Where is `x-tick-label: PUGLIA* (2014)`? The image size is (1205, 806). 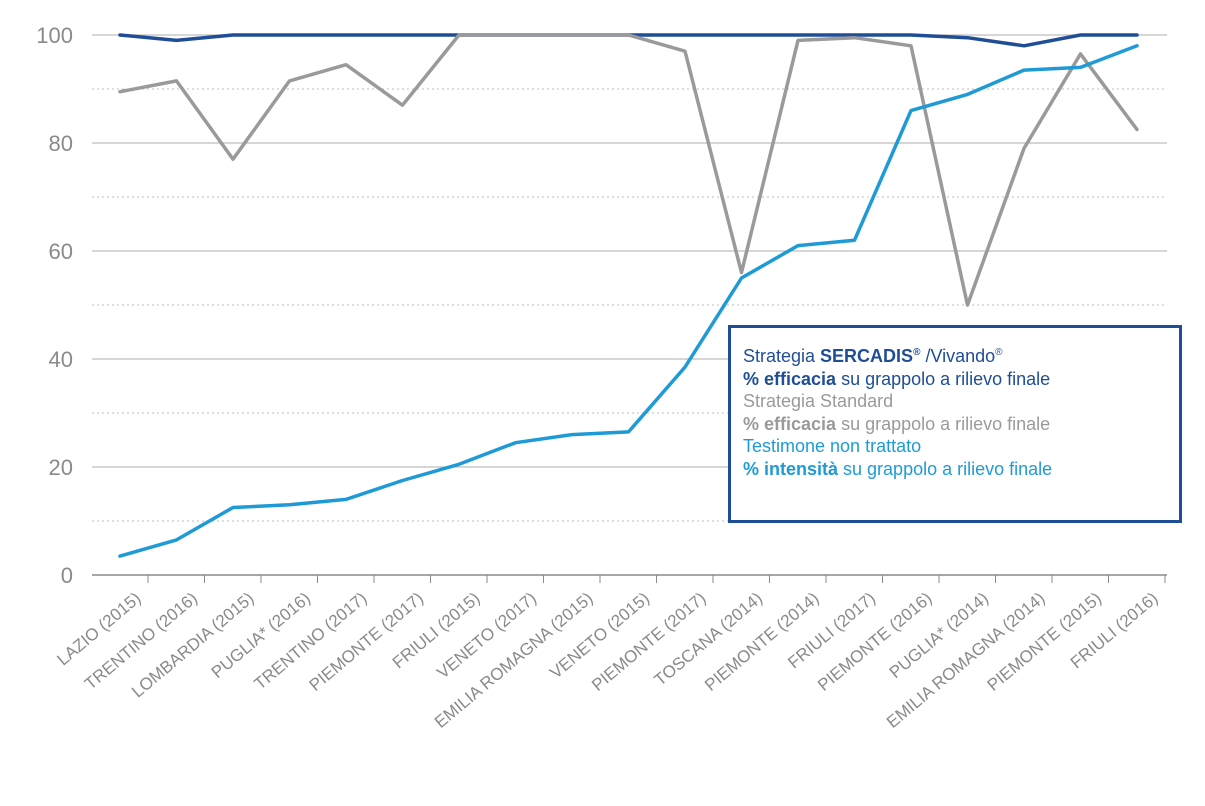
x-tick-label: PUGLIA* (2014) is located at coordinates (939, 636).